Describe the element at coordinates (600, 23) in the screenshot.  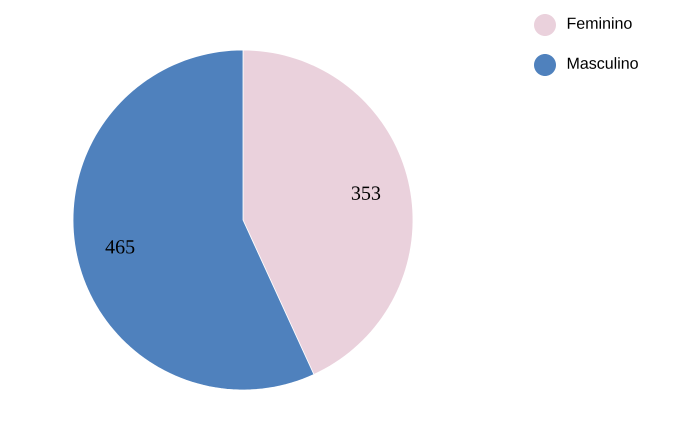
I see `legend-label: Feminino` at that location.